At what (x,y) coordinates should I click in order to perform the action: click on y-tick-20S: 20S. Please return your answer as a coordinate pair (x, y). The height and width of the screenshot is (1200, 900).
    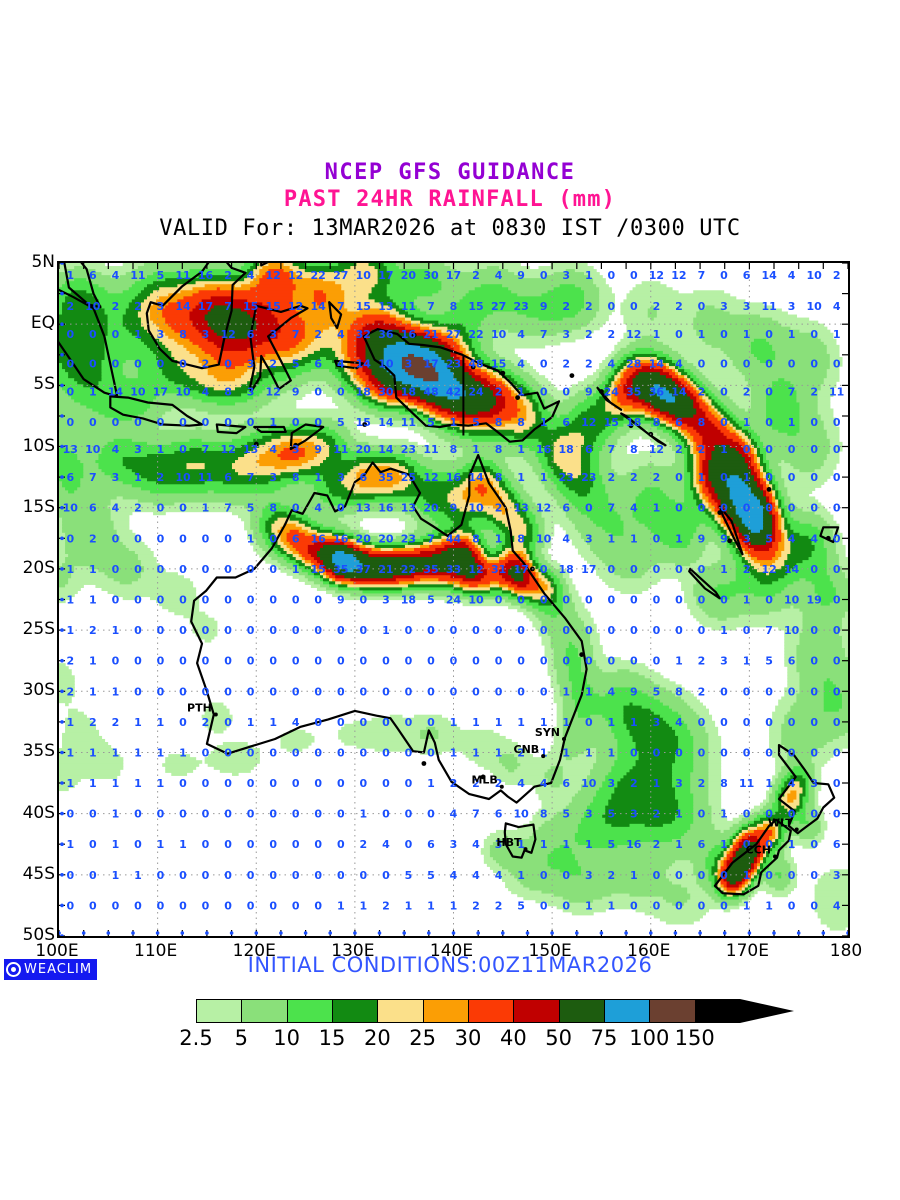
    Looking at the image, I should click on (38, 567).